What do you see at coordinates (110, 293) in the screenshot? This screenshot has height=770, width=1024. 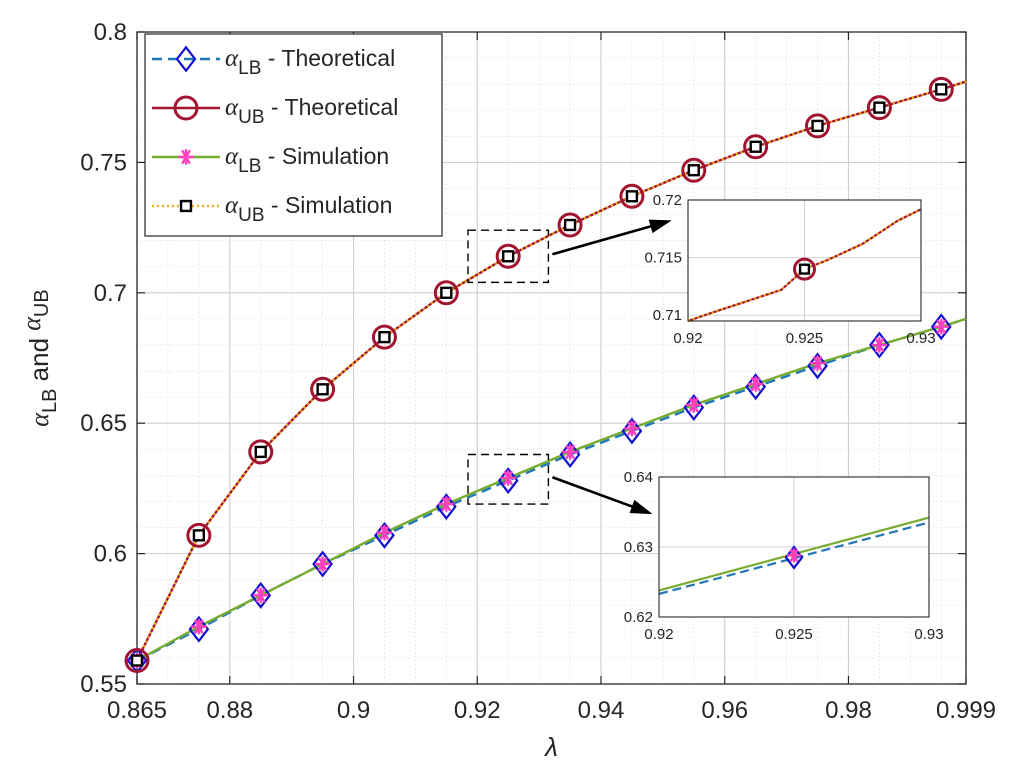 I see `y-tick-label: 0.7` at bounding box center [110, 293].